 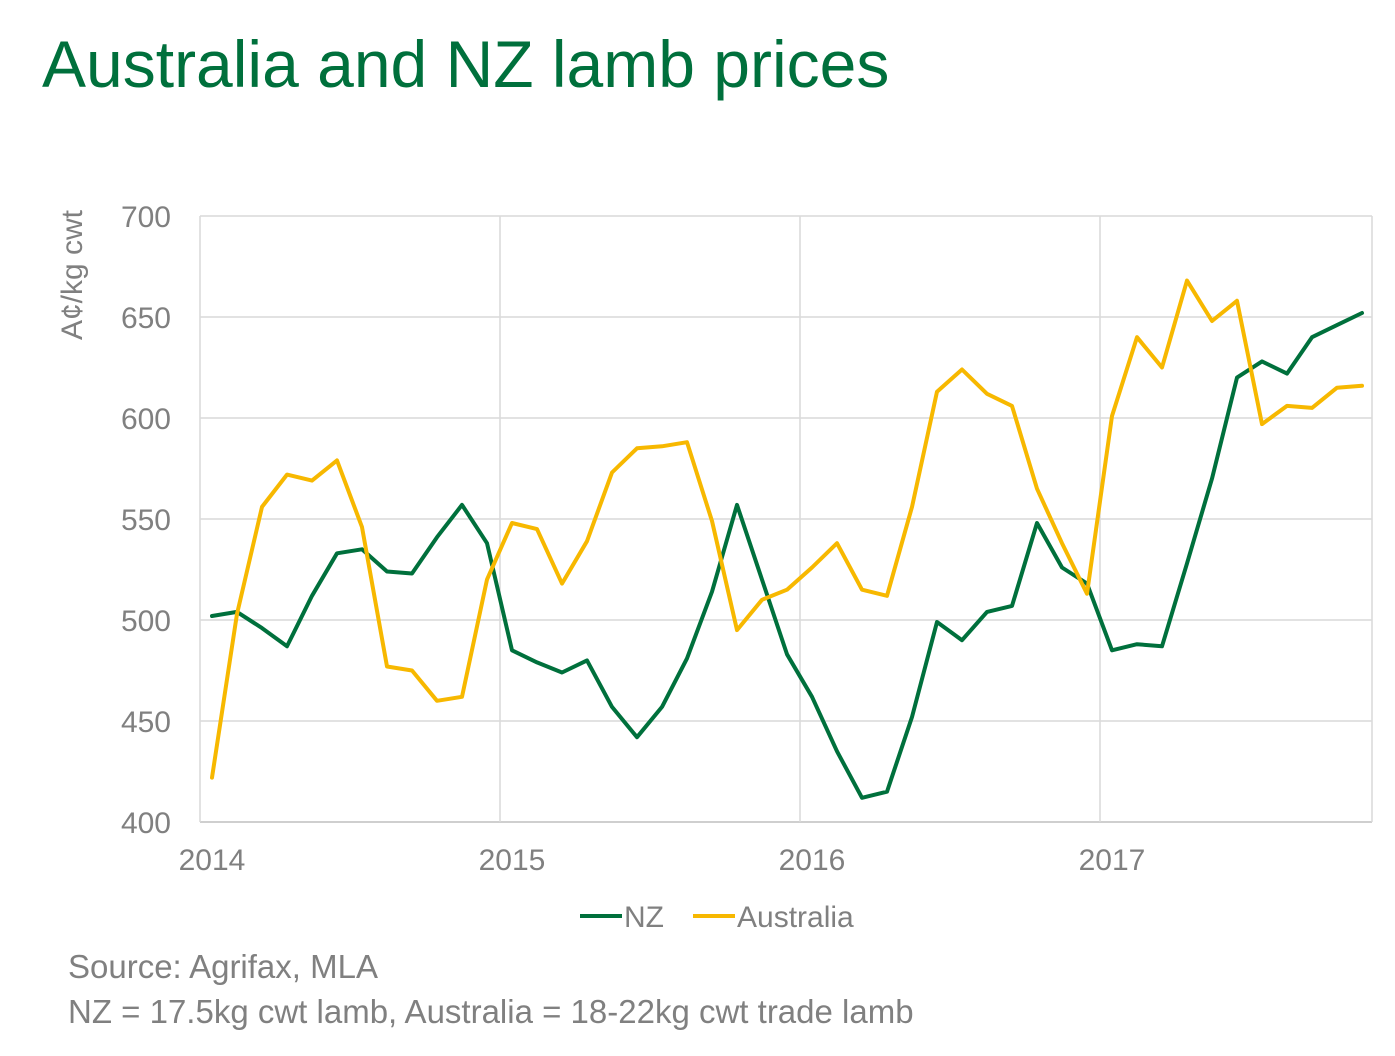 I want to click on y-tick-label-500: 500, so click(x=146, y=621).